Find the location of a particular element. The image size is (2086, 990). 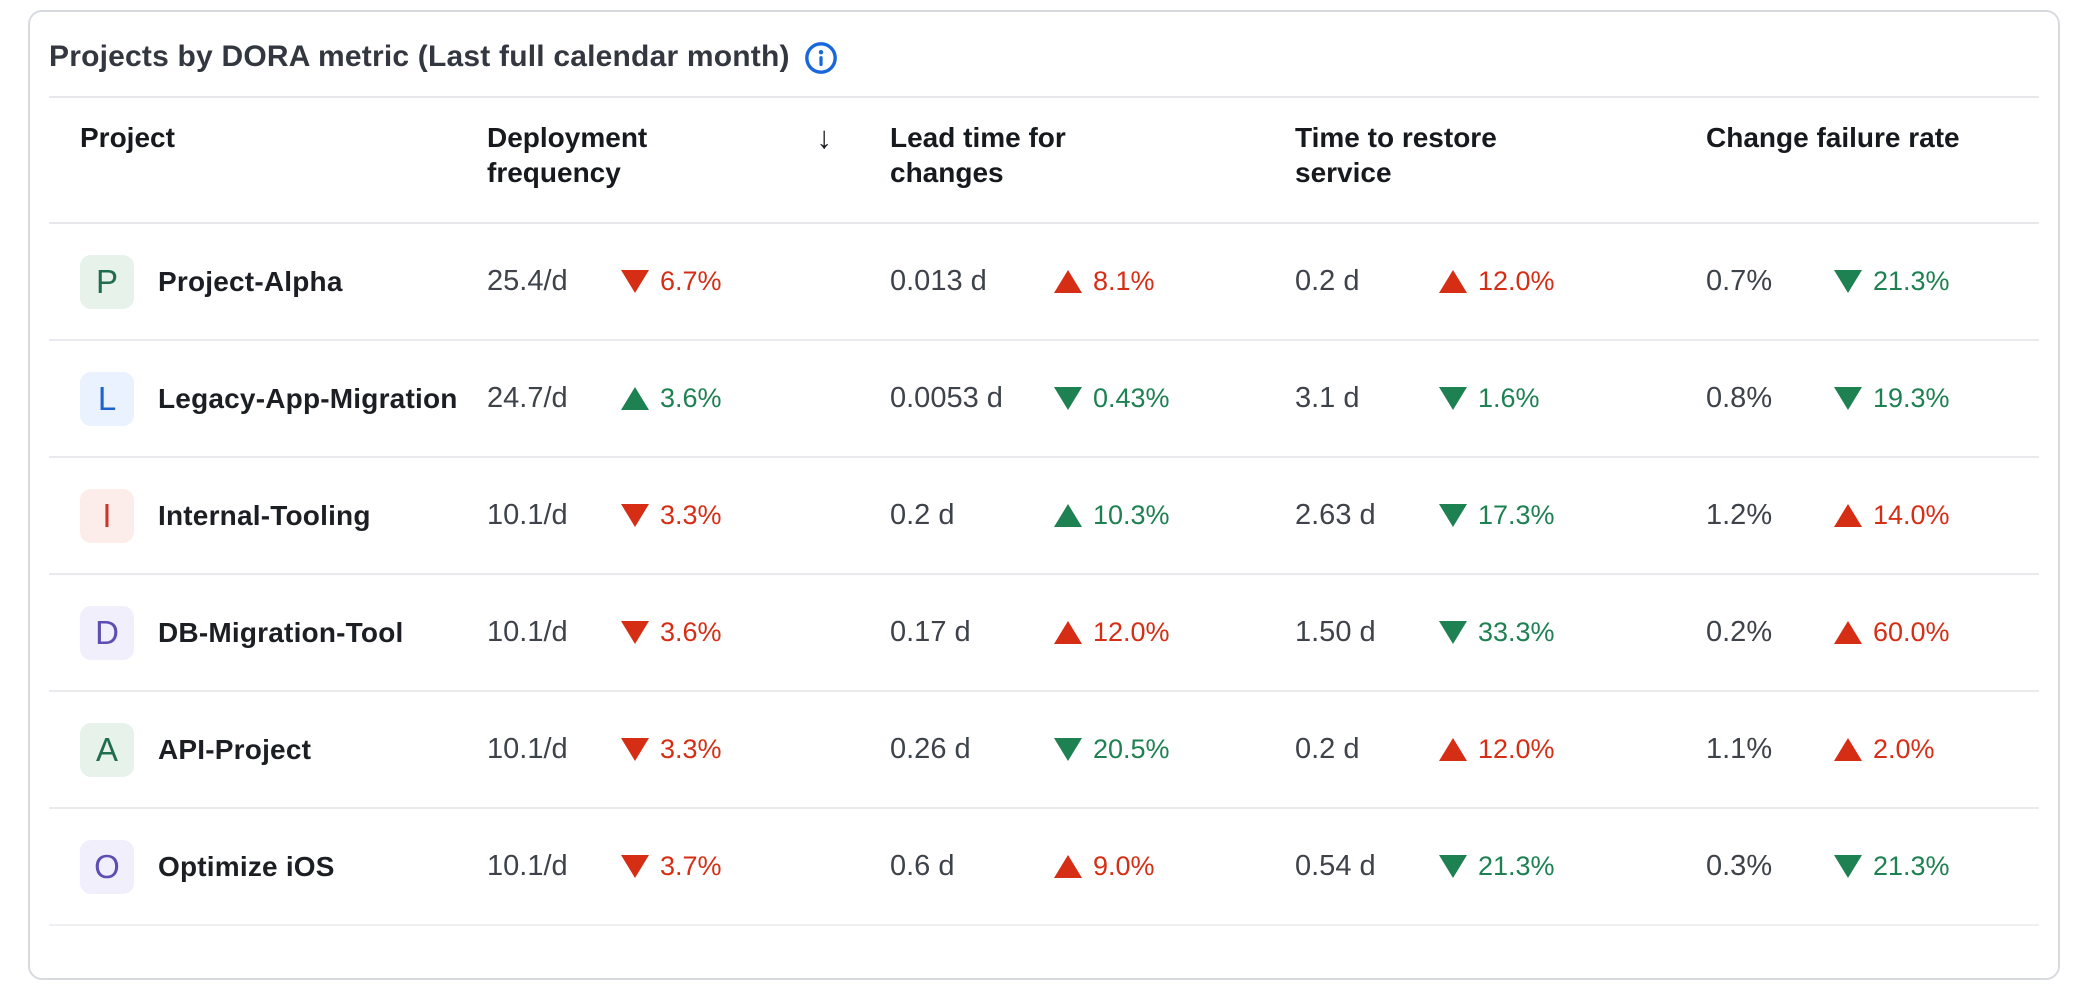

change-percent: 12.0% is located at coordinates (1131, 632).